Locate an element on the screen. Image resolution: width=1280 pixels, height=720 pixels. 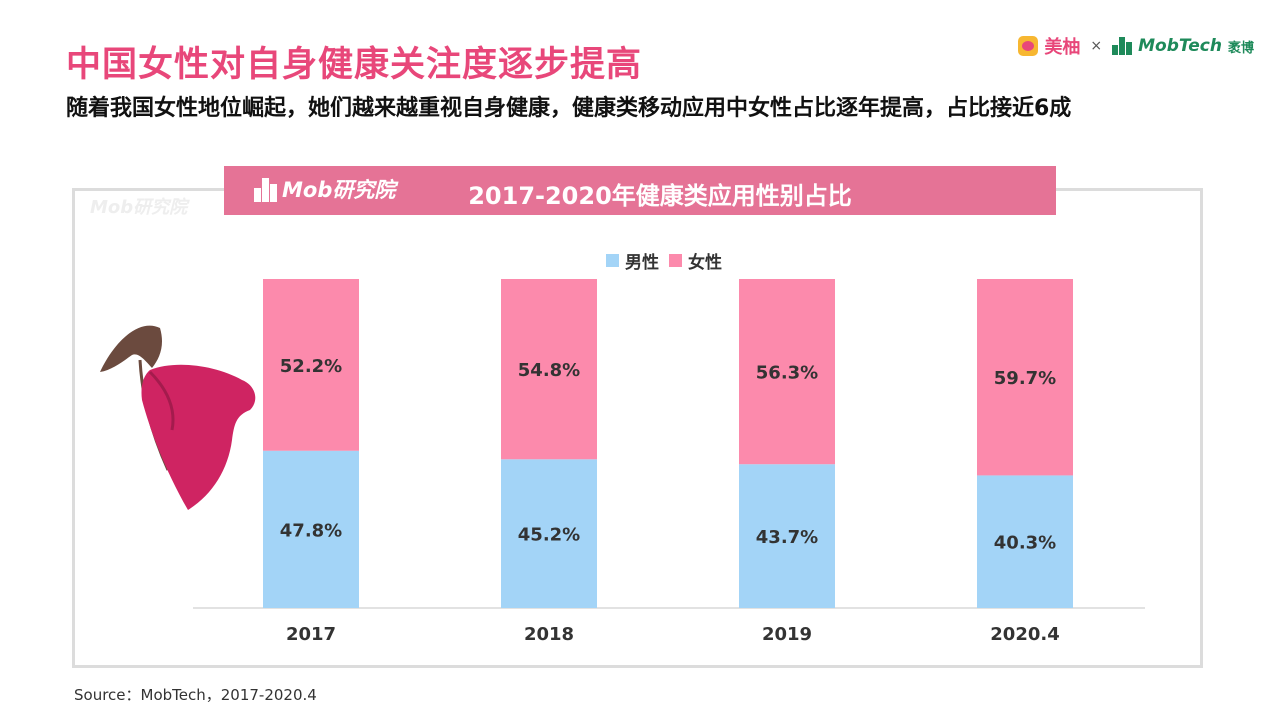
chart-title: 2017-2020年健康类应用性别占比 is located at coordinates (660, 196).